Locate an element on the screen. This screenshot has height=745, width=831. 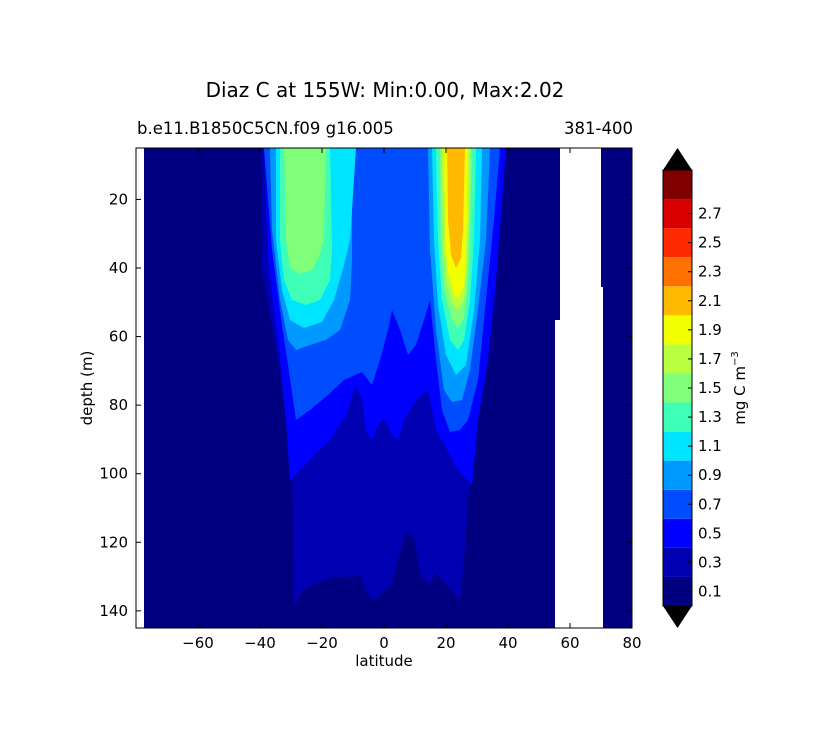
y-axis-label: depth (m) is located at coordinates (87, 388).